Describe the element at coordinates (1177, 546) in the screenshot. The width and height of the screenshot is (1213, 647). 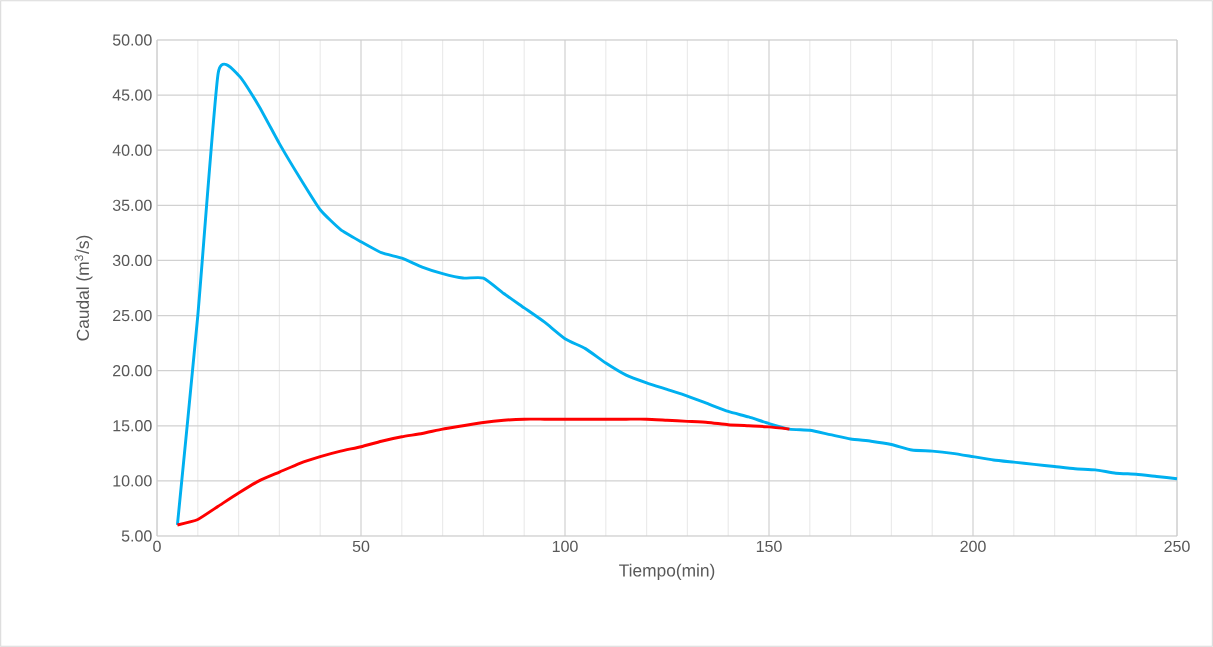
I see `x-tick-label: 250` at that location.